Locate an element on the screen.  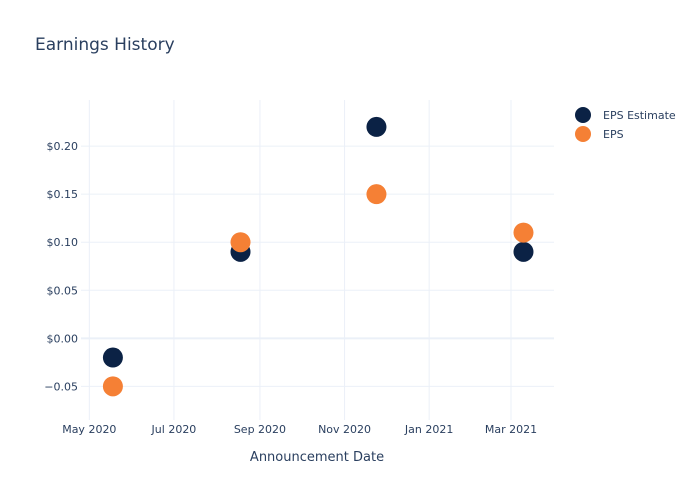
legend: EPS Estimate EPS is located at coordinates (625, 124).